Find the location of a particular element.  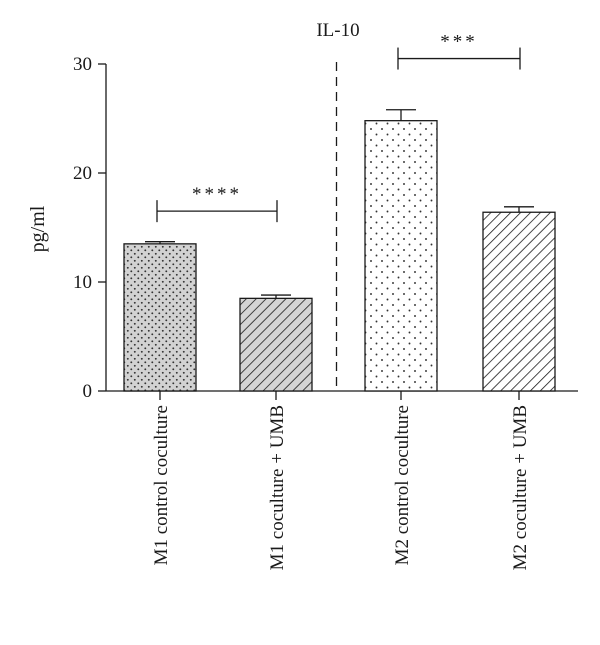

y-tick-label: 0 is located at coordinates (88, 391).